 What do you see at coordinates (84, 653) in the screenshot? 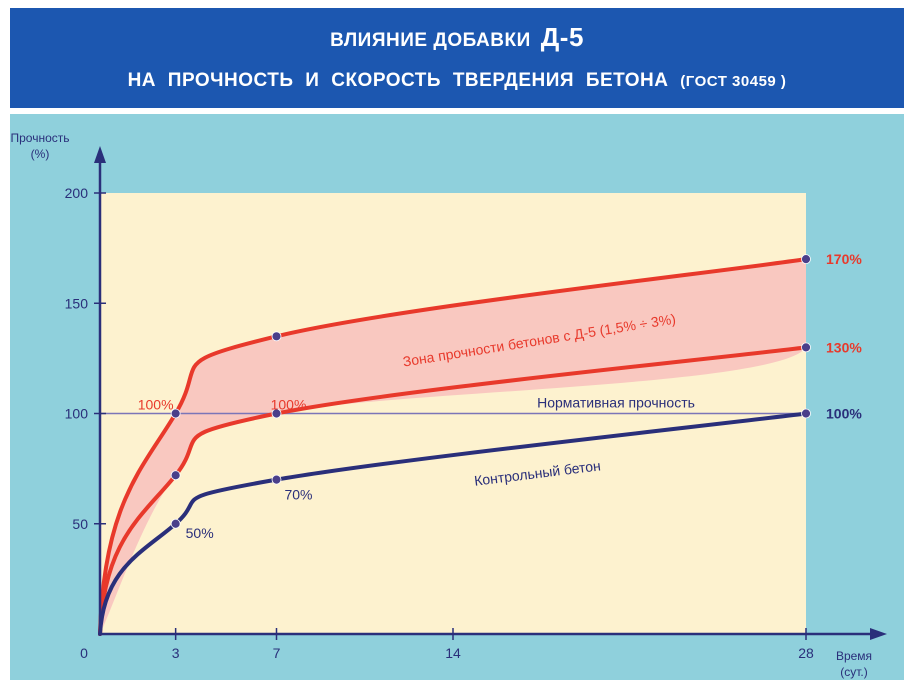
I see `origin-label: 0` at bounding box center [84, 653].